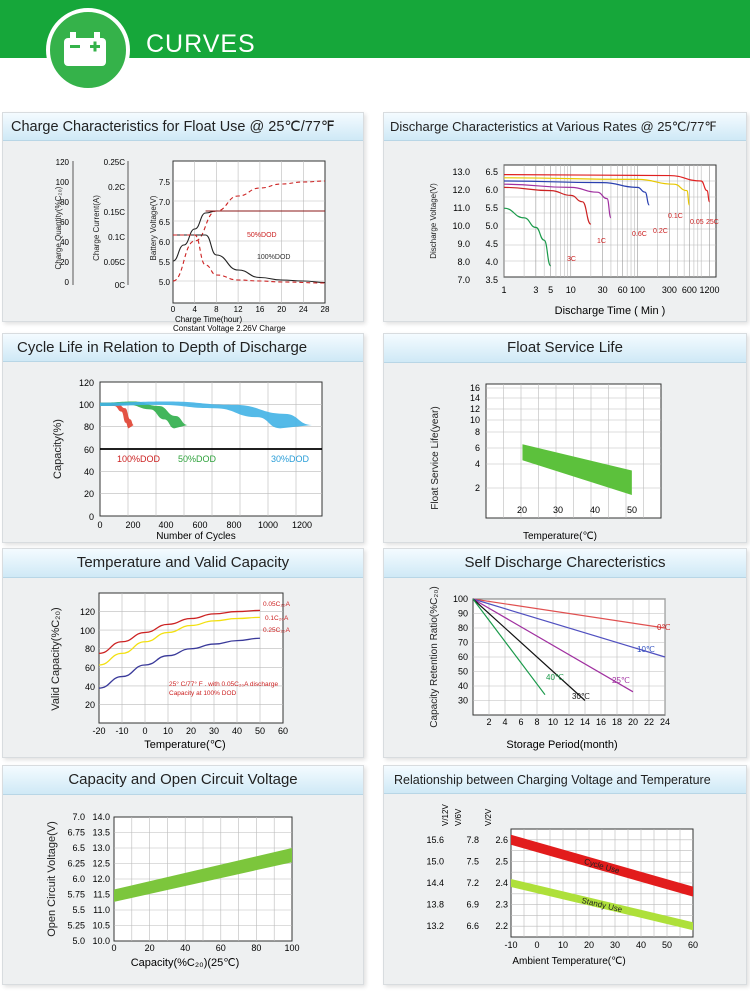 Image resolution: width=750 pixels, height=995 pixels. I want to click on temp-label: 0℃, so click(663, 627).